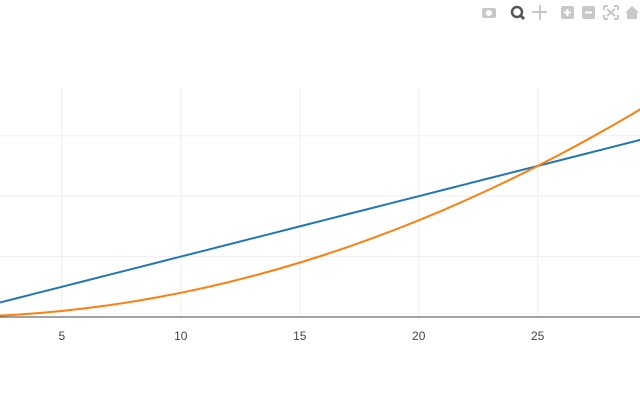  Describe the element at coordinates (560, 13) in the screenshot. I see `modebar` at that location.